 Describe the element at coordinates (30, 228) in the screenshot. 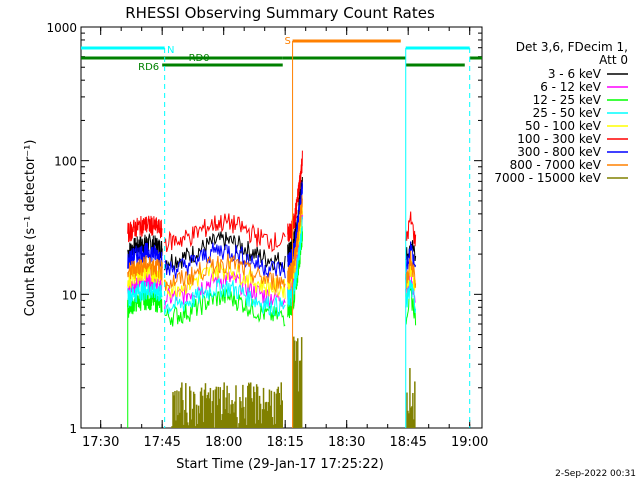

I see `y-axis-label: Count Rate (s⁻¹ detector⁻¹)` at that location.